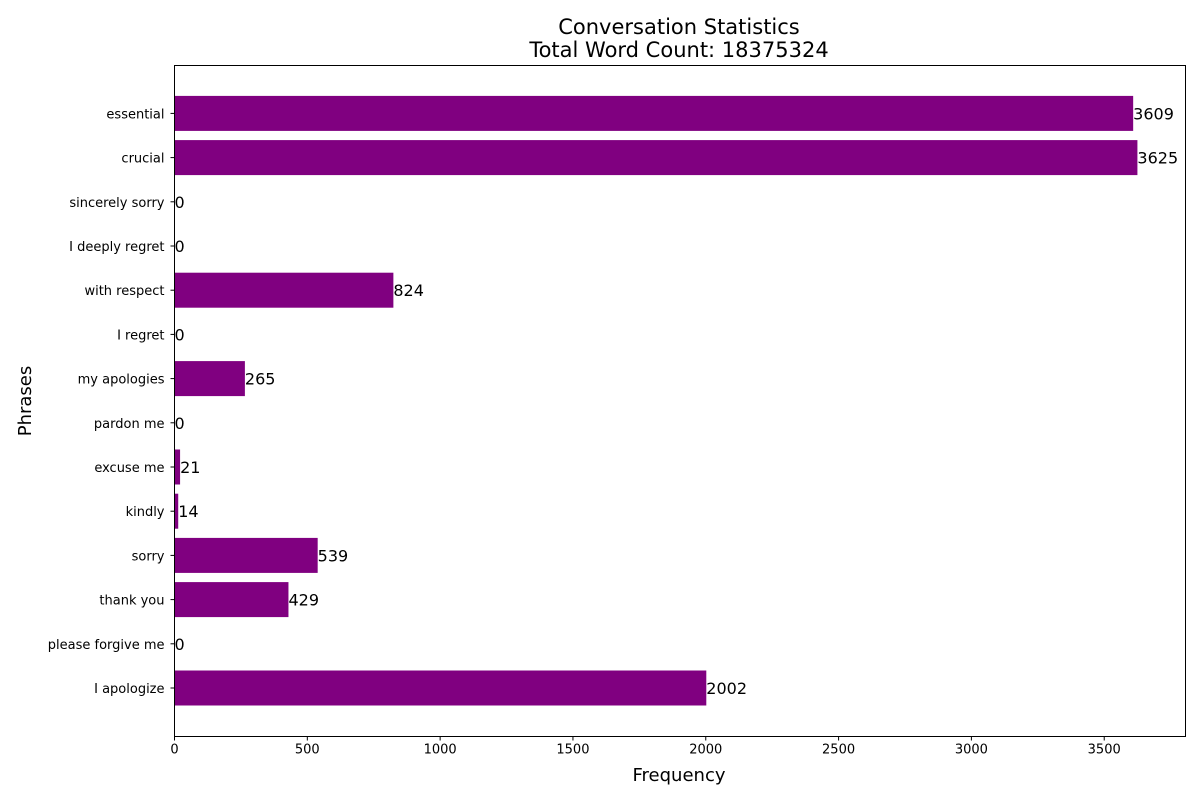  What do you see at coordinates (260, 379) in the screenshot?
I see `data-label-my-apologies: 265` at bounding box center [260, 379].